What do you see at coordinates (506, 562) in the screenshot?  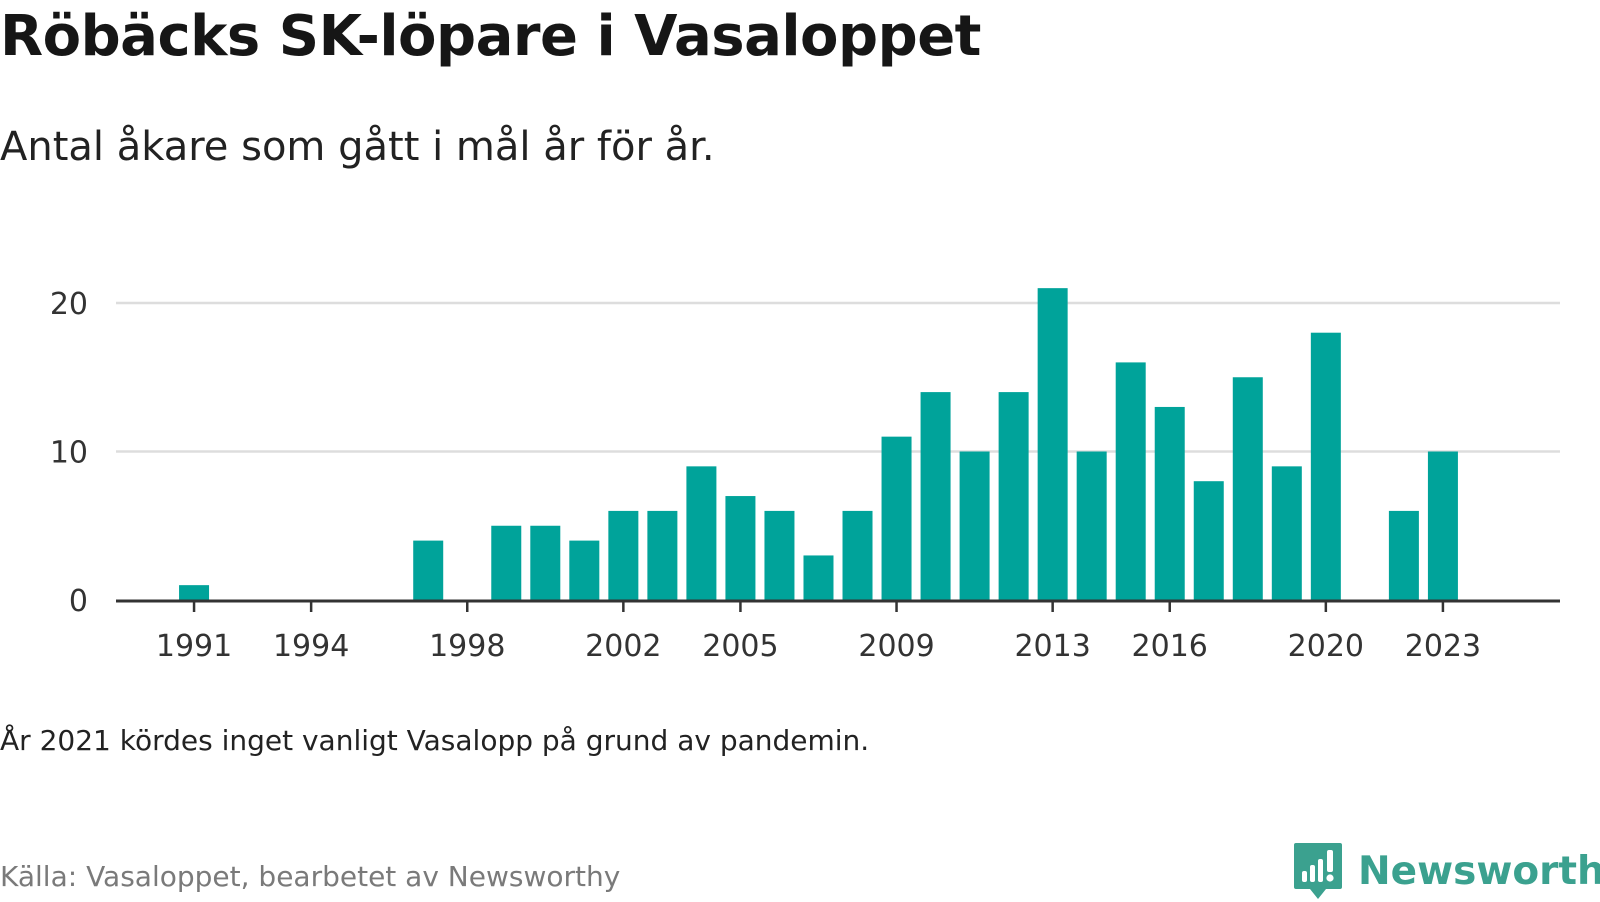 I see `bar-1999` at bounding box center [506, 562].